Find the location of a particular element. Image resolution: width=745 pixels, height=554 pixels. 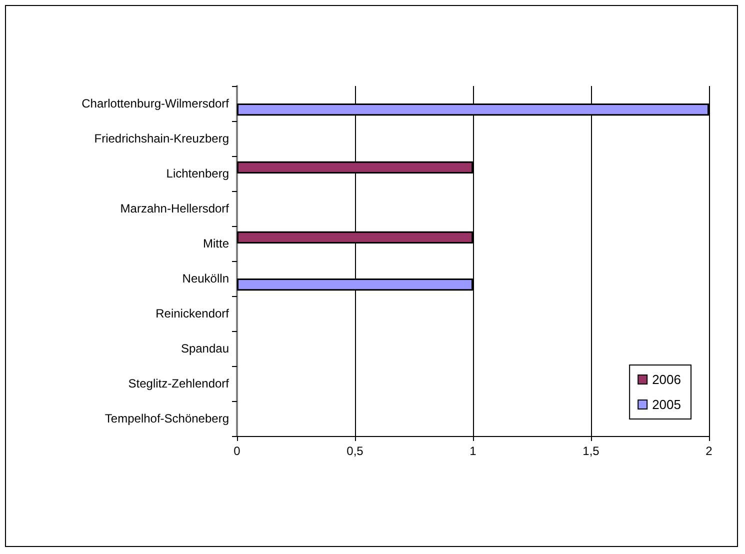

legend-label: 2006 is located at coordinates (666, 379).